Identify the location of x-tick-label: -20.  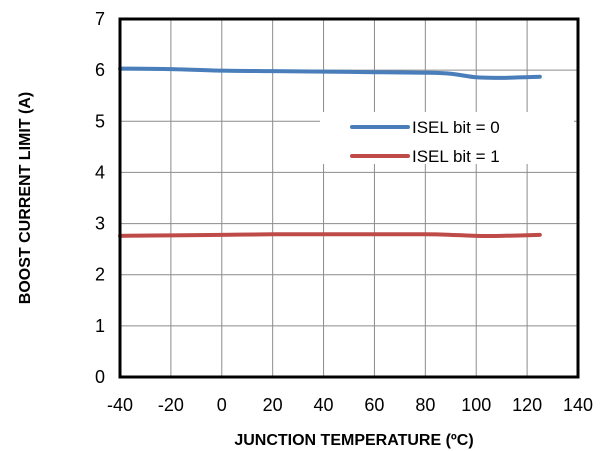
(171, 405).